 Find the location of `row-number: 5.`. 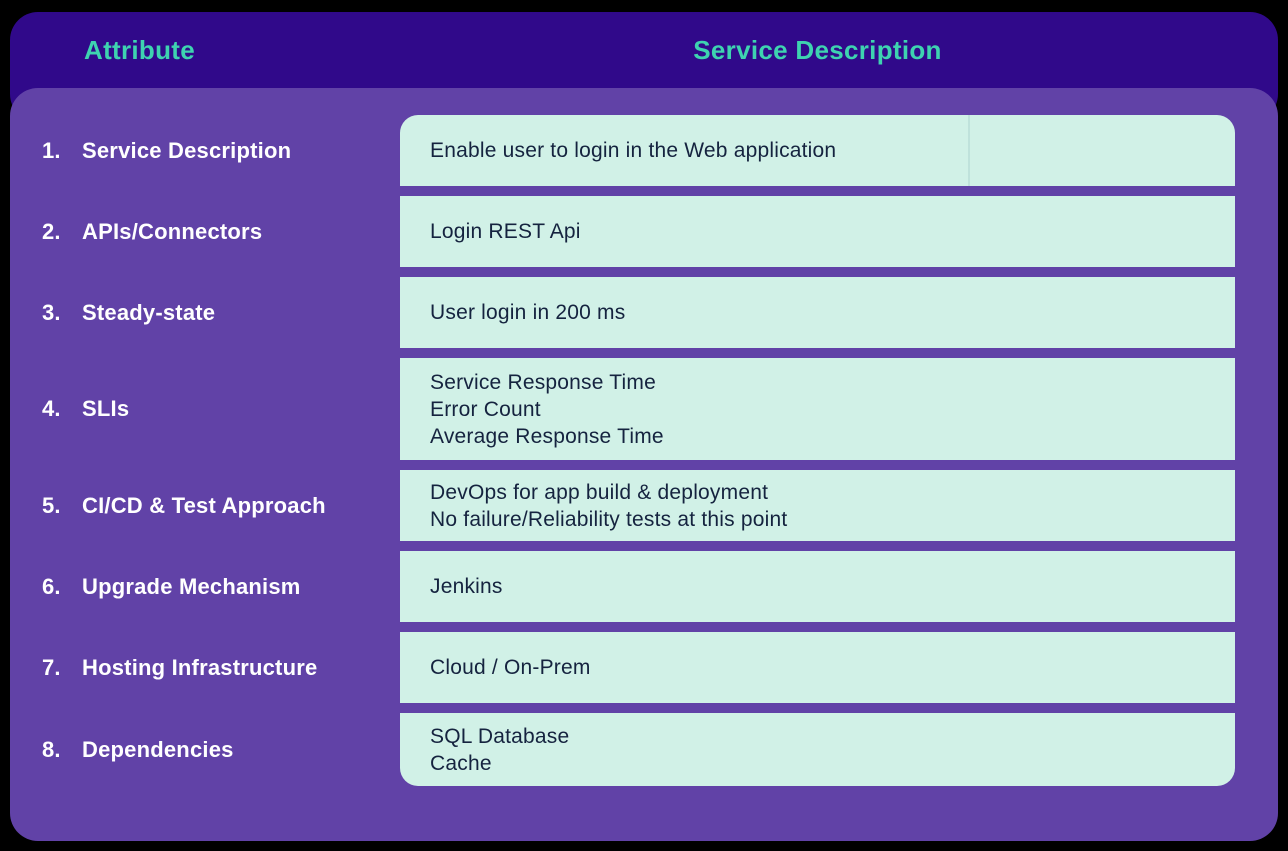

row-number: 5. is located at coordinates (51, 505).